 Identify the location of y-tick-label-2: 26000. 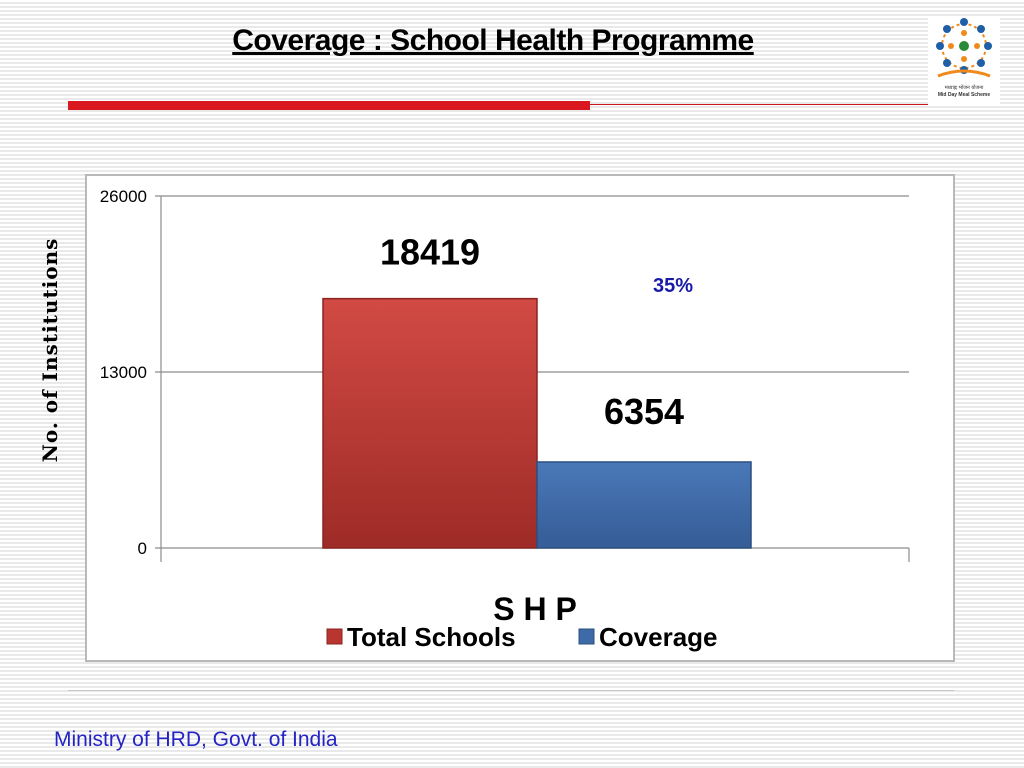
(123, 196).